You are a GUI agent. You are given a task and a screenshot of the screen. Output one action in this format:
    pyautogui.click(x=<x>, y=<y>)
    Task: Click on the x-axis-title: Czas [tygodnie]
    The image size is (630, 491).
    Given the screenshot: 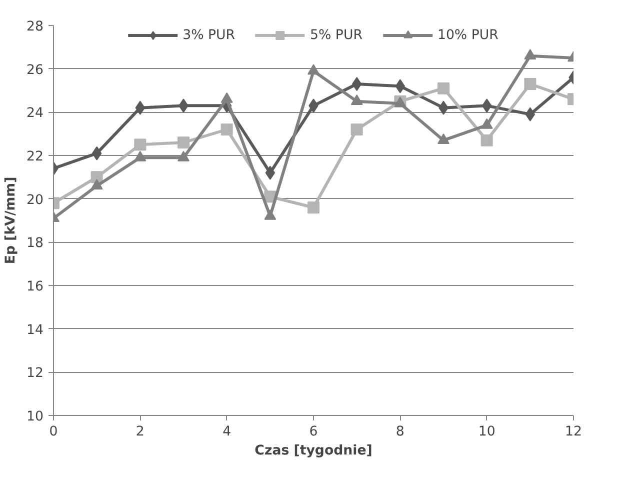 What is the action you would take?
    pyautogui.click(x=313, y=451)
    